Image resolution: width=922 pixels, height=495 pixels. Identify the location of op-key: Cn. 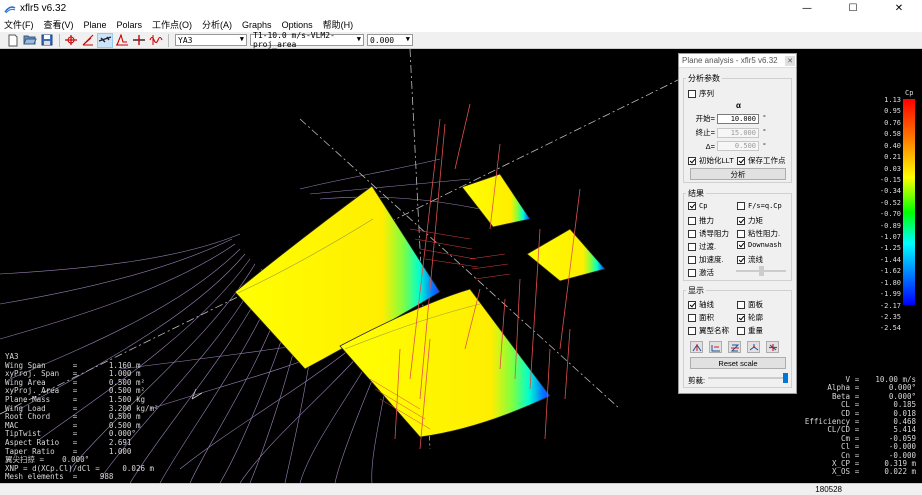
(845, 455).